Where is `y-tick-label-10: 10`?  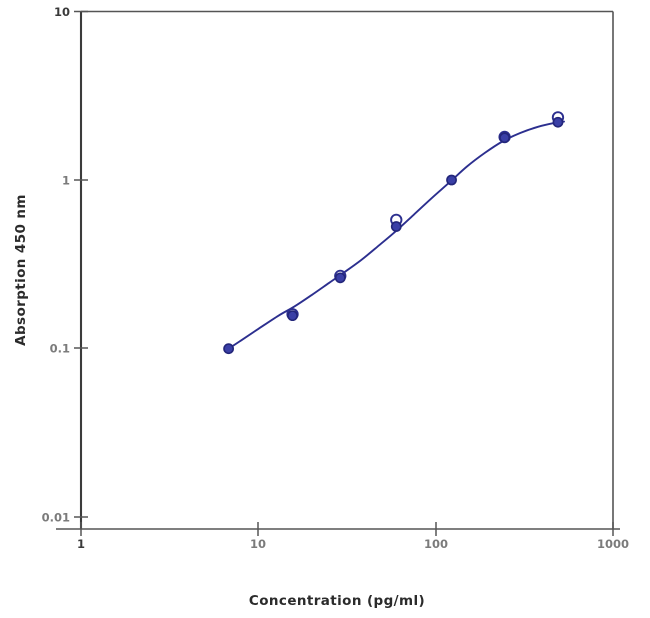
y-tick-label-10: 10 is located at coordinates (62, 12).